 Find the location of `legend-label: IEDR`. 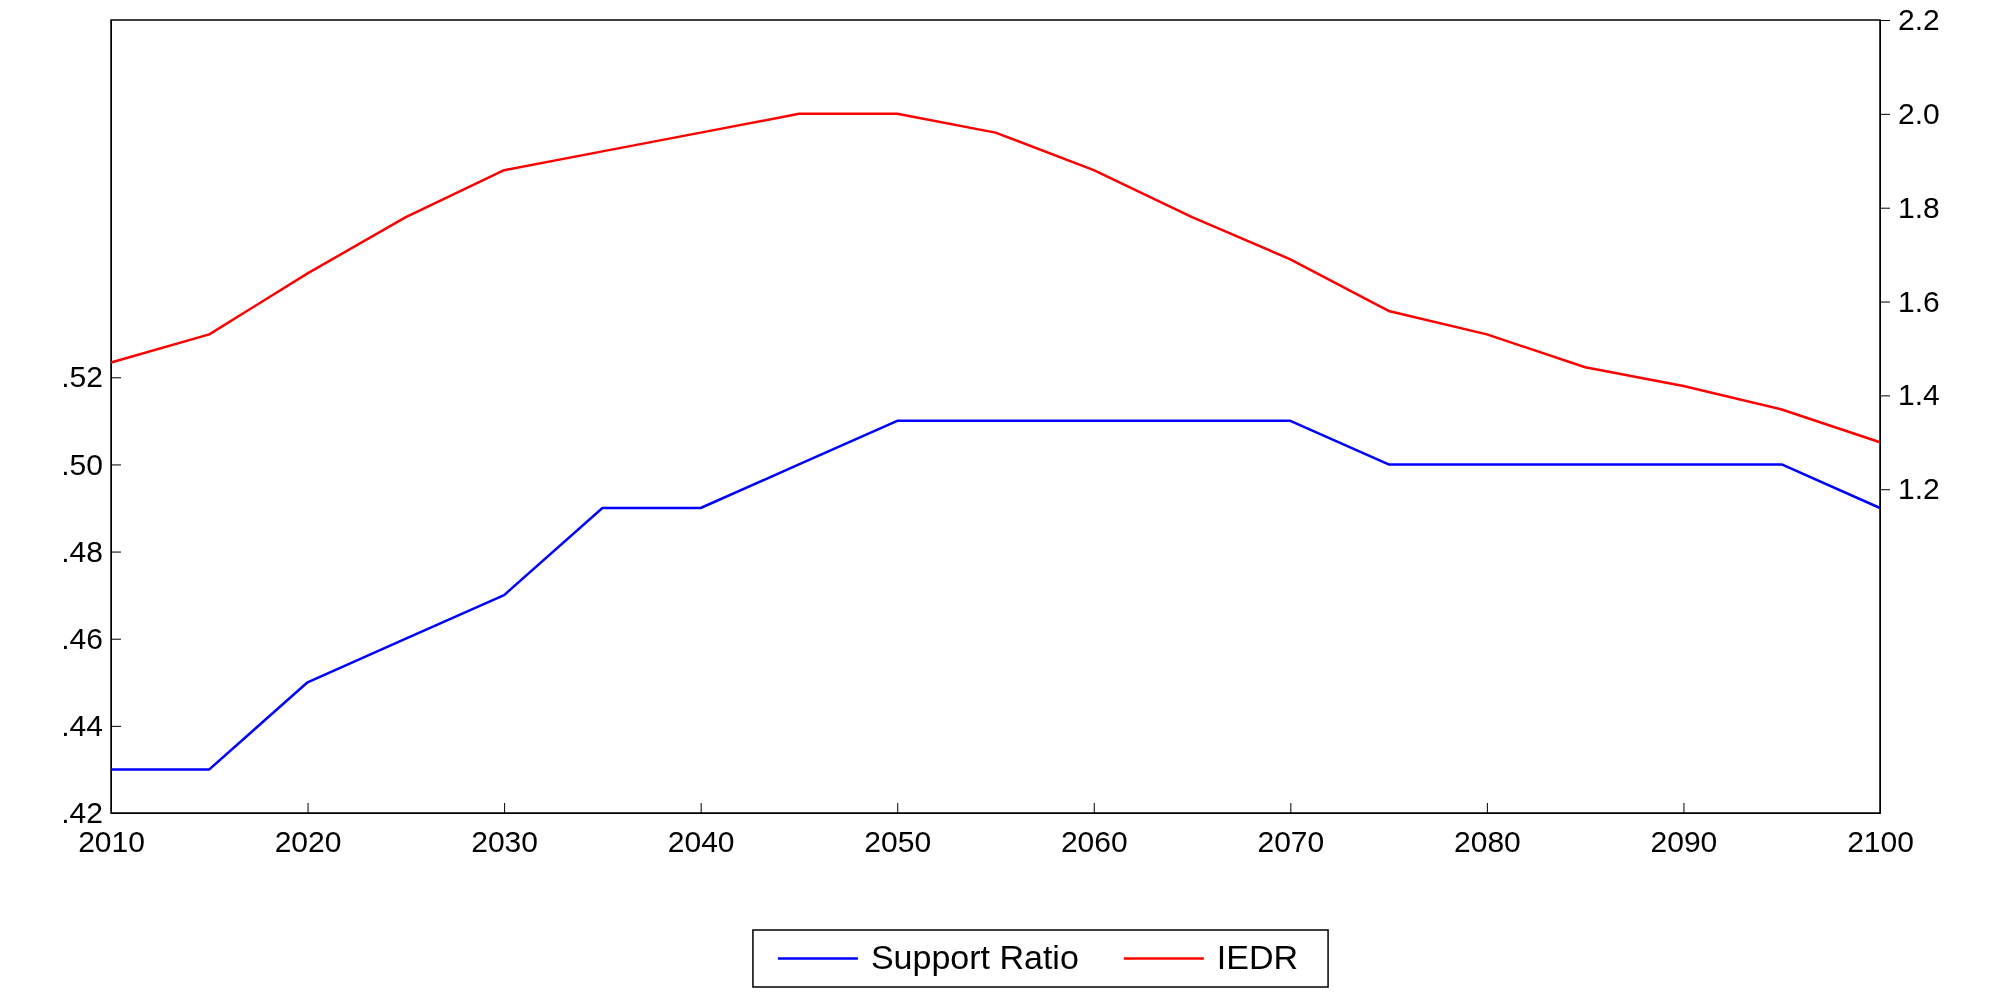

legend-label: IEDR is located at coordinates (1257, 956).